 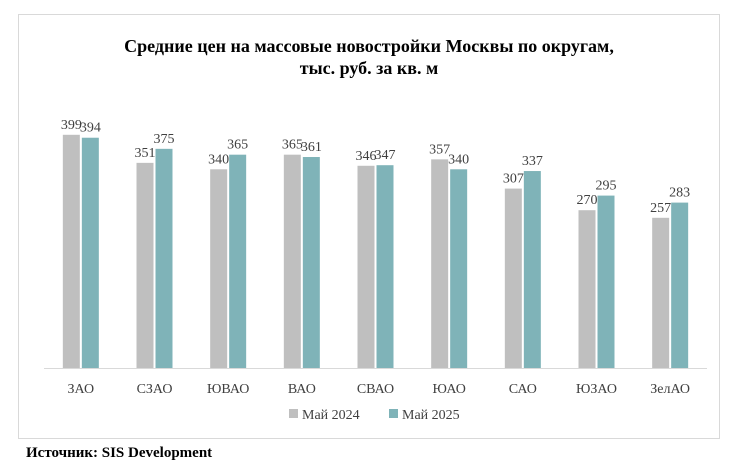 I want to click on x-tick-label-1: СЗАО, so click(x=155, y=389).